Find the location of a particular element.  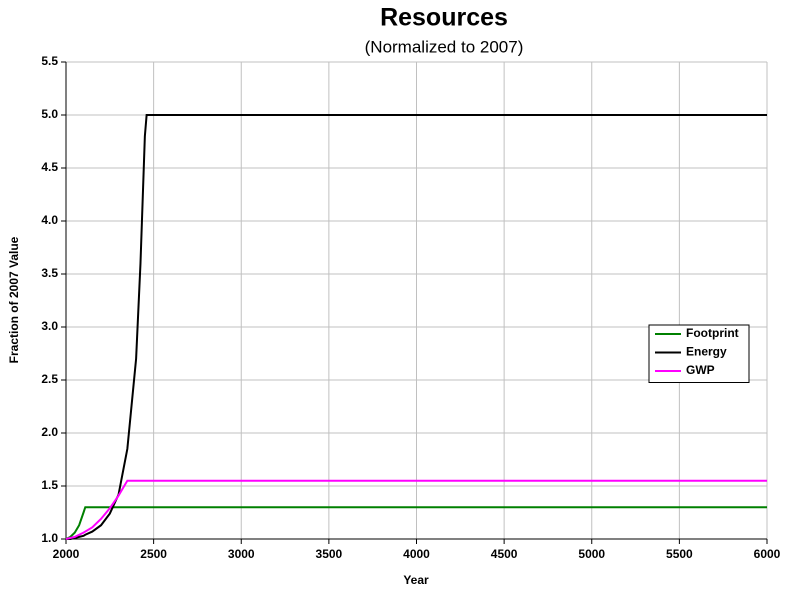

y-axis-label: Fraction of 2007 Value is located at coordinates (14, 299).